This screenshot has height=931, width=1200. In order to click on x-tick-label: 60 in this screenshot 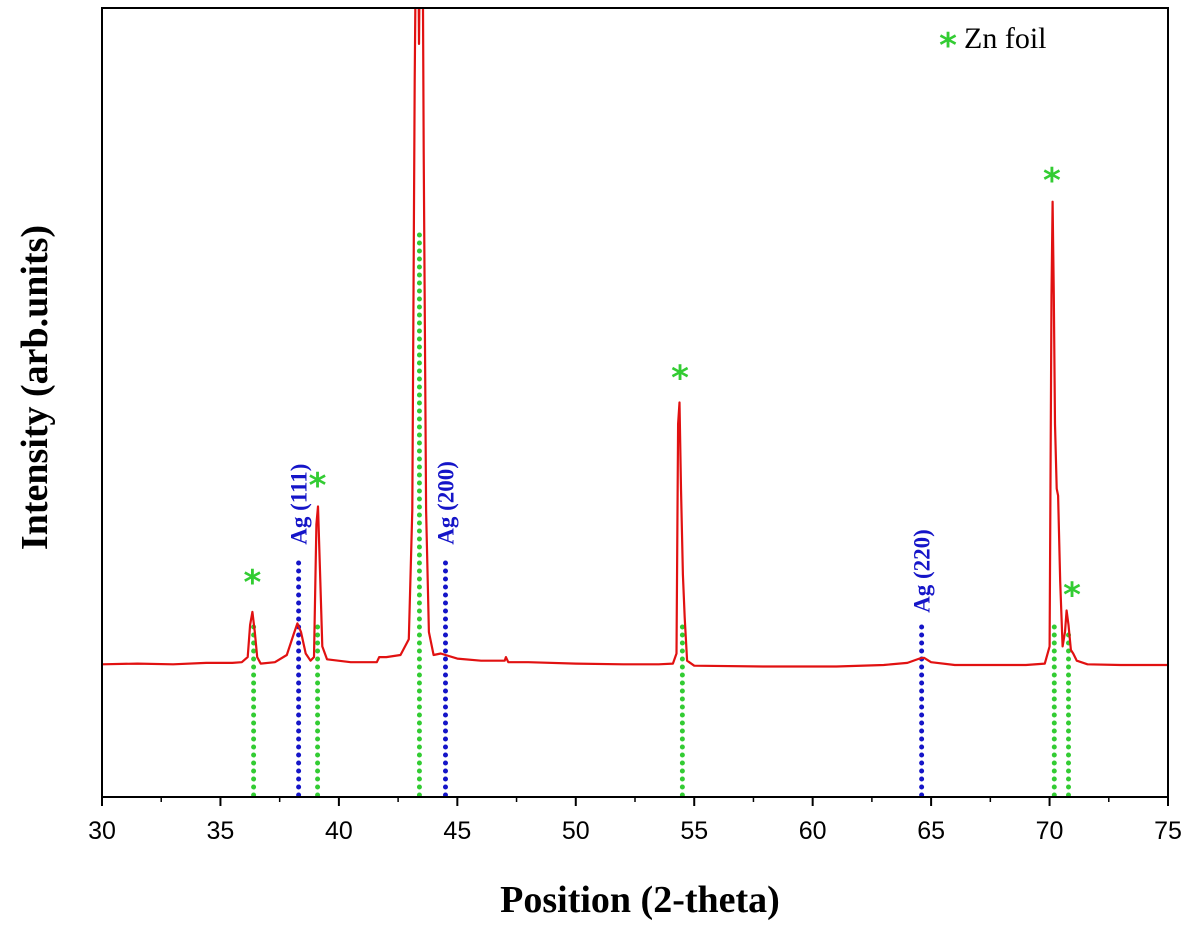, I will do `click(813, 831)`.